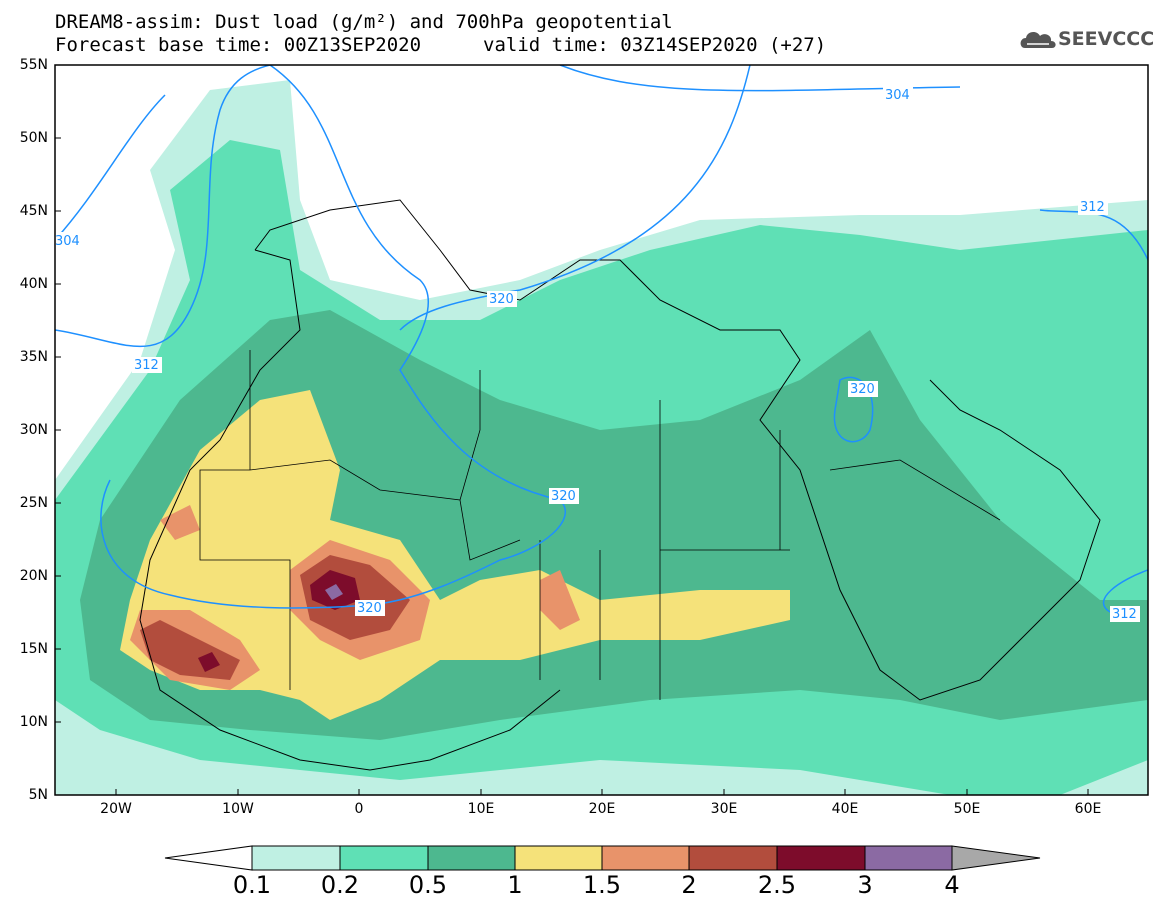 This screenshot has width=1165, height=907. Describe the element at coordinates (340, 885) in the screenshot. I see `colorbar-tick: 0.2` at that location.